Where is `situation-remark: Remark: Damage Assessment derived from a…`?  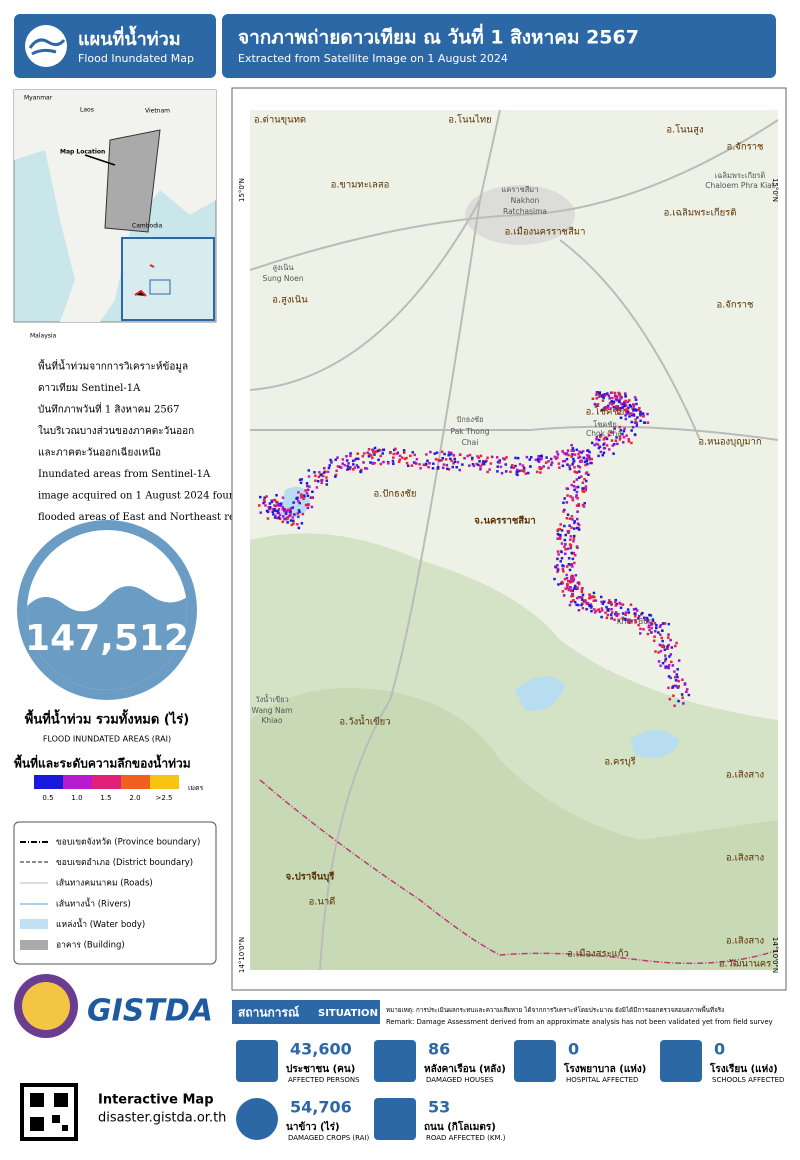 situation-remark: Remark: Damage Assessment derived from a… is located at coordinates (579, 1022).